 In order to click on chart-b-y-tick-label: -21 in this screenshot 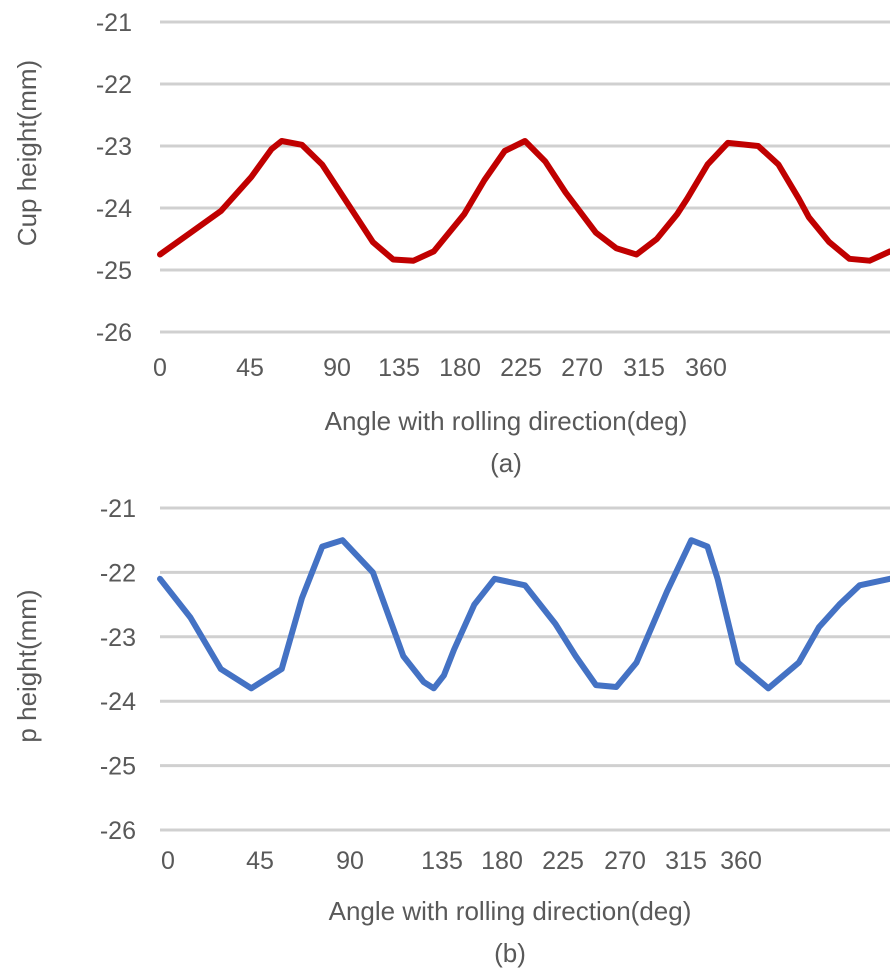, I will do `click(118, 509)`.